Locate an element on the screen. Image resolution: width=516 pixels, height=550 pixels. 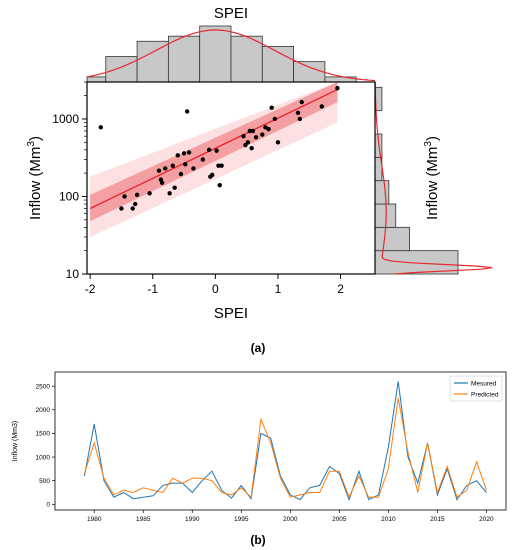
top-histogram-title: SPEI is located at coordinates (231, 13).